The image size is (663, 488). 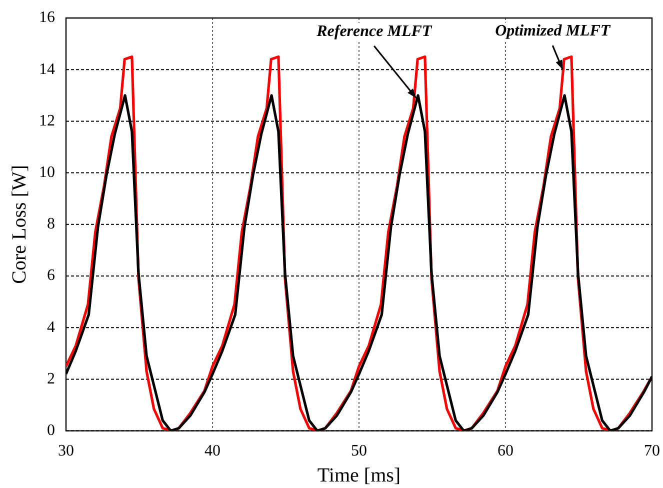 I want to click on y-tick-label: 14, so click(x=47, y=69).